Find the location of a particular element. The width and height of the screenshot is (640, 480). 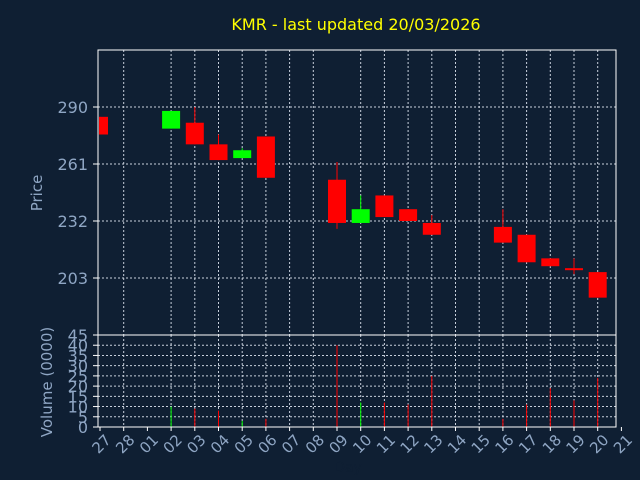

chart-title: KMR - last updated 20/03/2026 is located at coordinates (355, 24).